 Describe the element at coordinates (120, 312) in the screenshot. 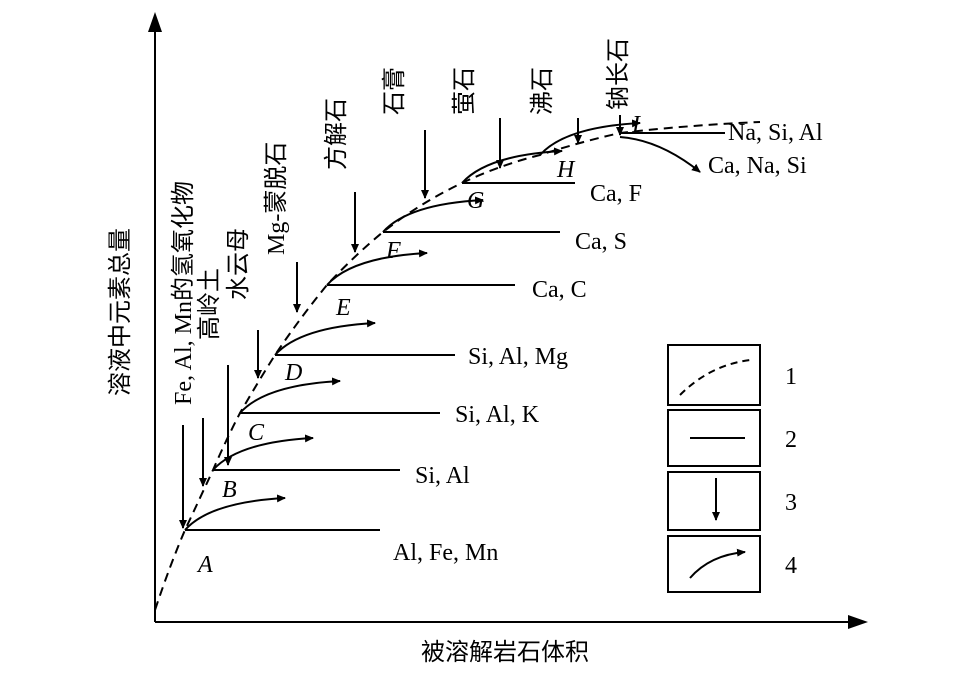

I see `y-label: 溶液中元素总量` at that location.